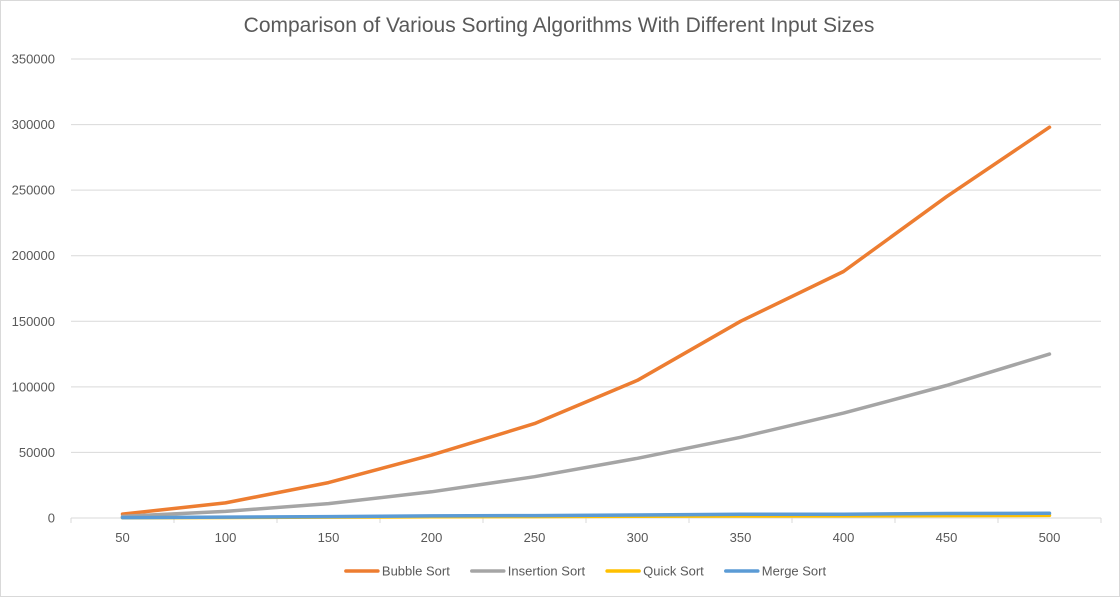 The height and width of the screenshot is (598, 1120). Describe the element at coordinates (51, 518) in the screenshot. I see `y-tick-label: 0` at that location.